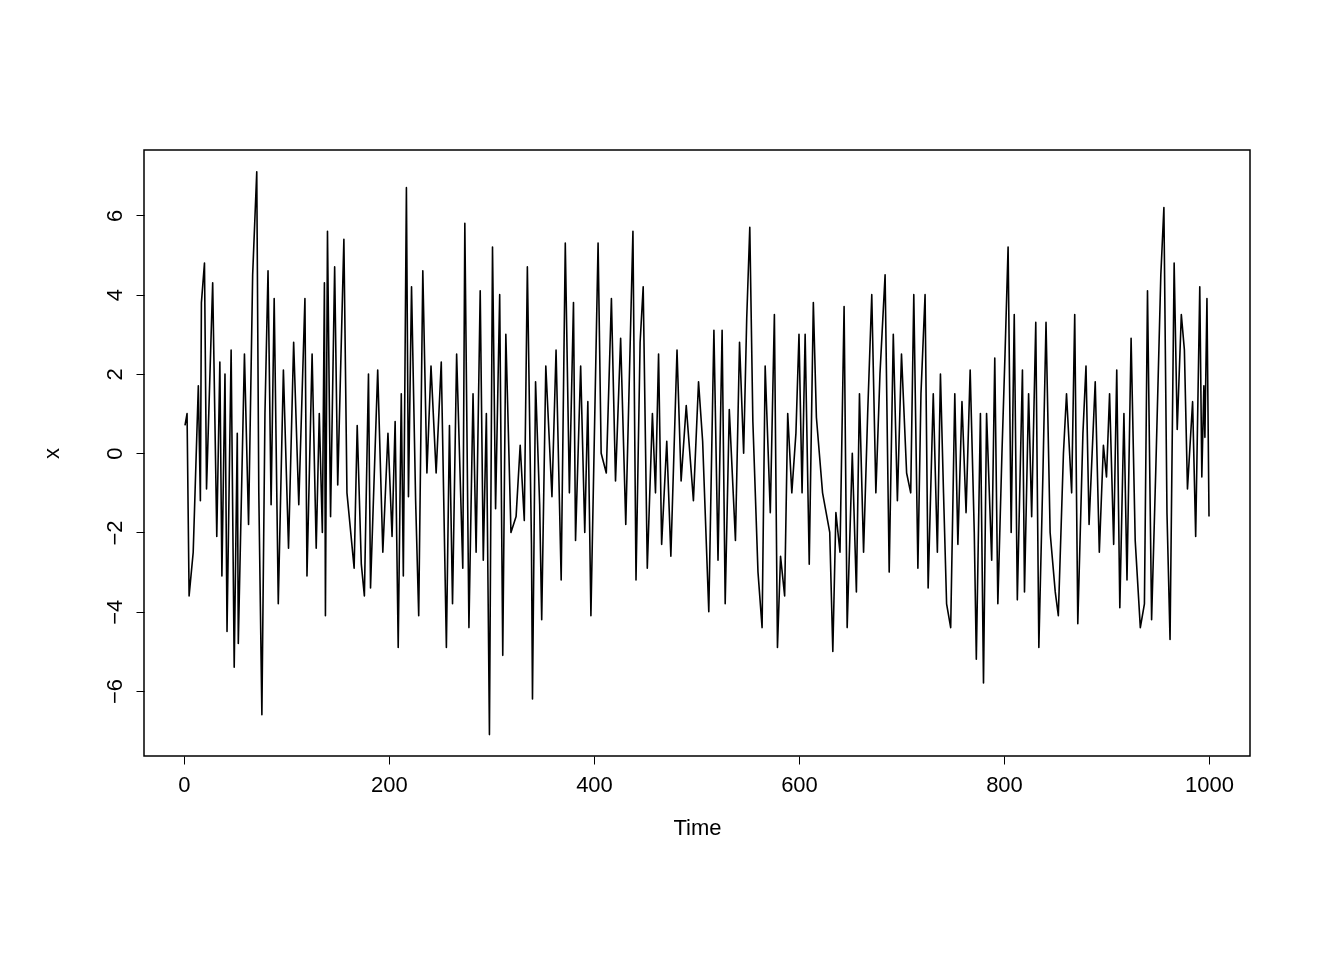 The width and height of the screenshot is (1344, 960). Describe the element at coordinates (114, 374) in the screenshot. I see `y-tick-label: 2` at that location.